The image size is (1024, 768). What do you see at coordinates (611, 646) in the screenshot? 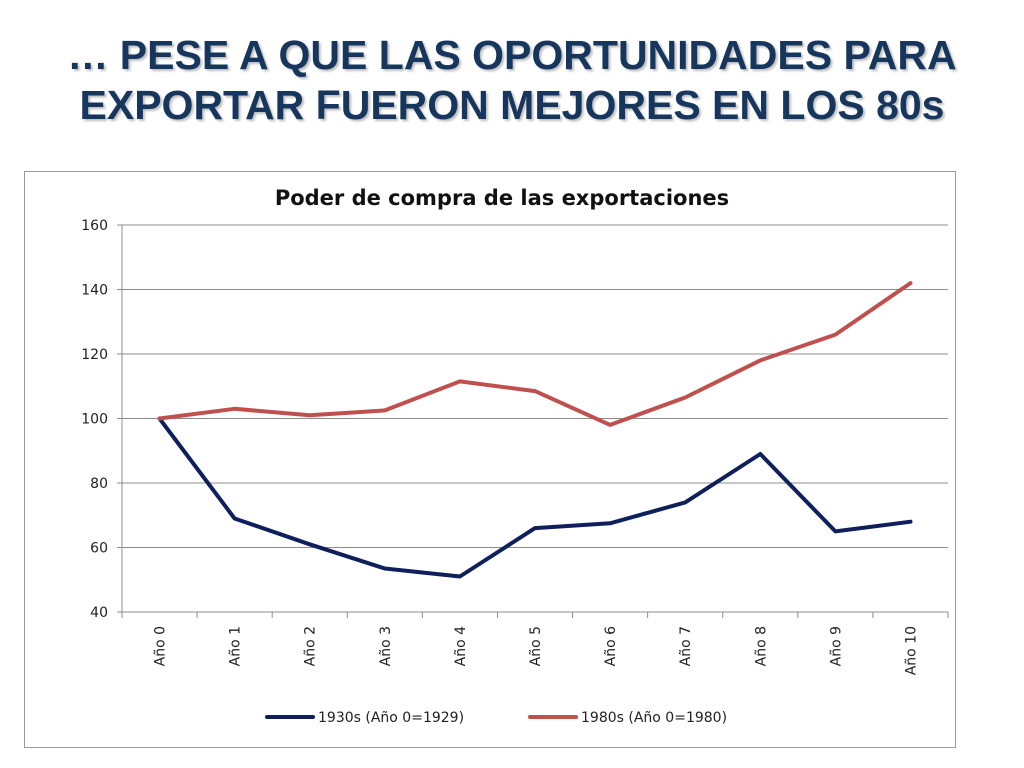
I see `x-tick-label: Año 6` at bounding box center [611, 646].